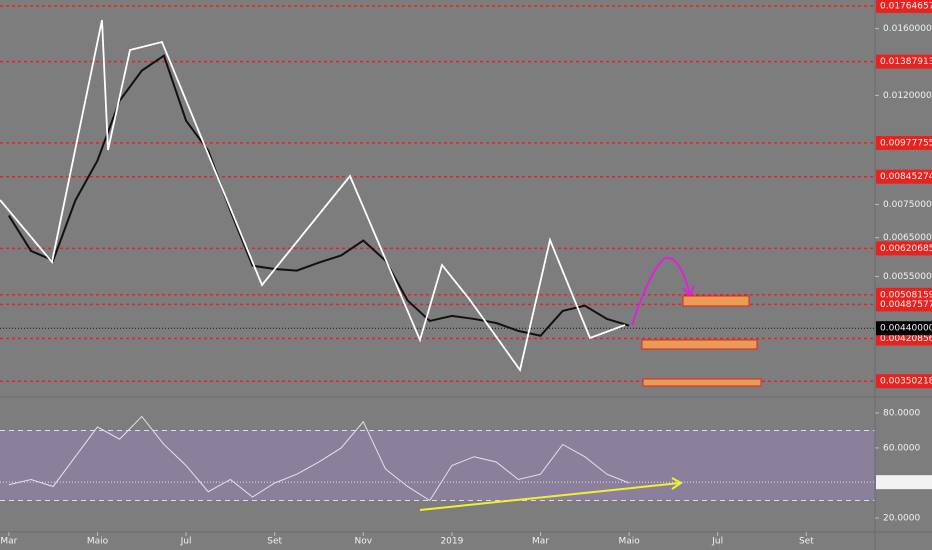 This screenshot has width=932, height=550. I want to click on last-label: 40.4722, so click(898, 483).